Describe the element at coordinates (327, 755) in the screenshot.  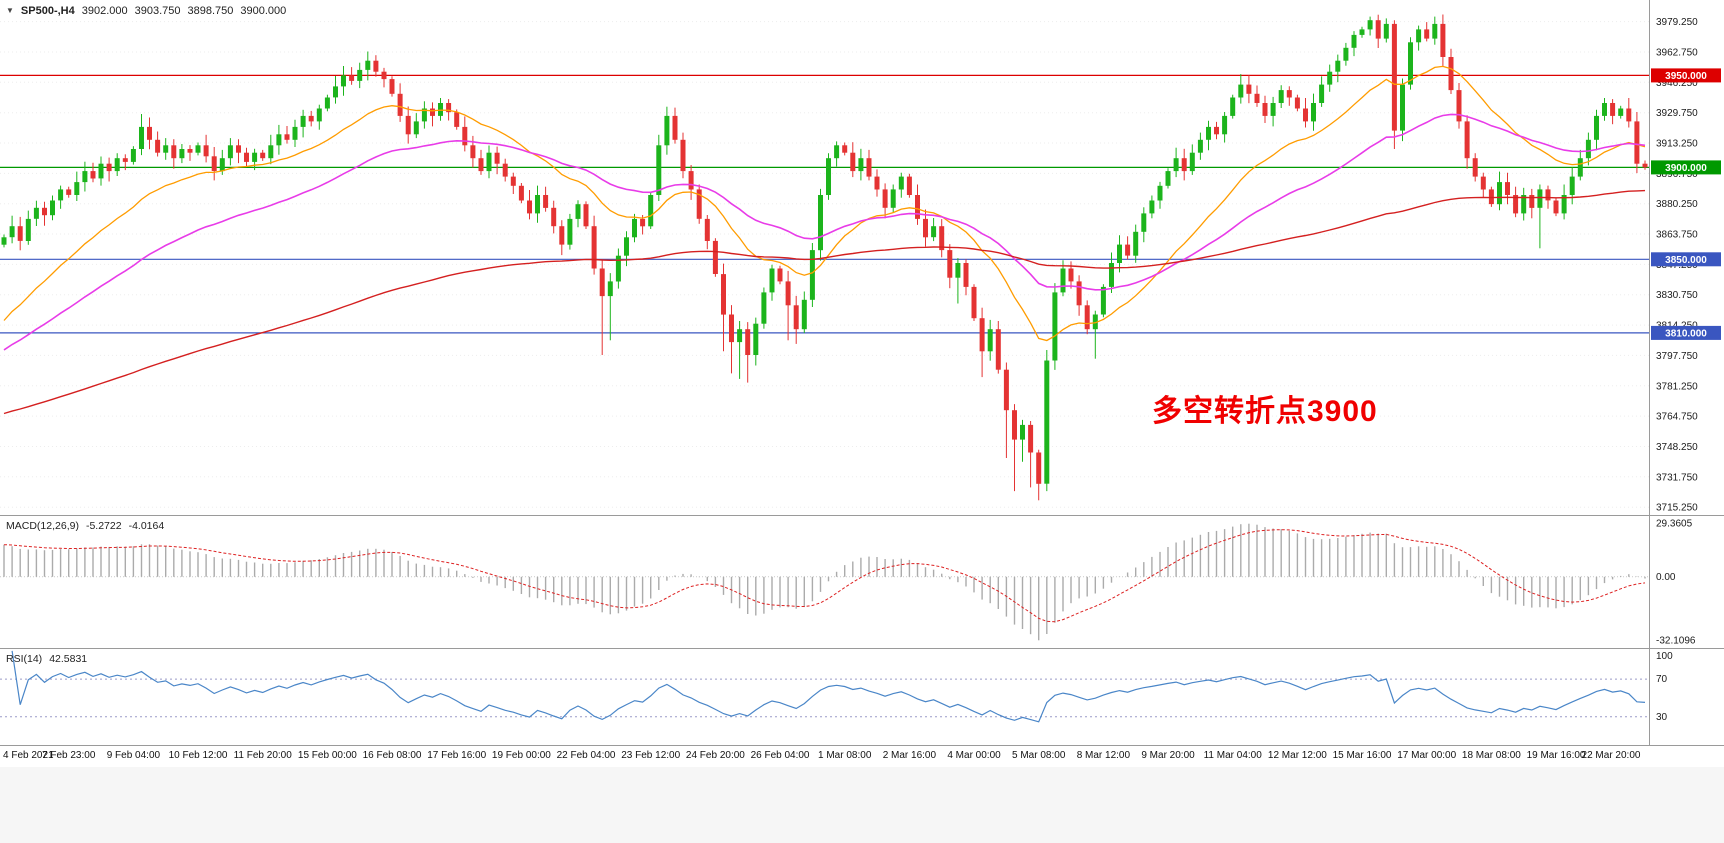
I see `time-axis-label: 15 Feb 00:00` at that location.